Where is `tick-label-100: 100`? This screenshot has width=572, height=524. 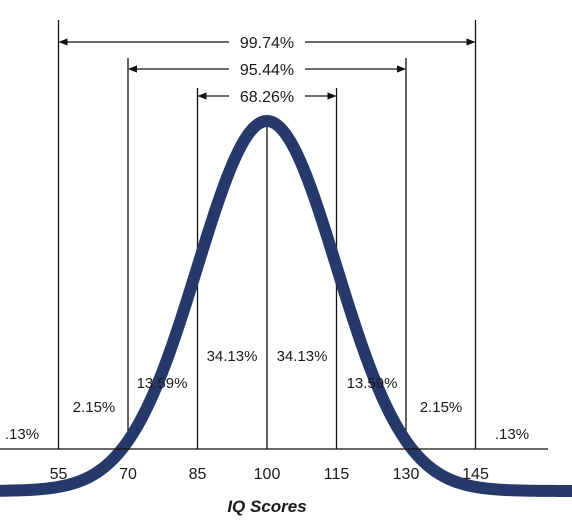 tick-label-100: 100 is located at coordinates (267, 474).